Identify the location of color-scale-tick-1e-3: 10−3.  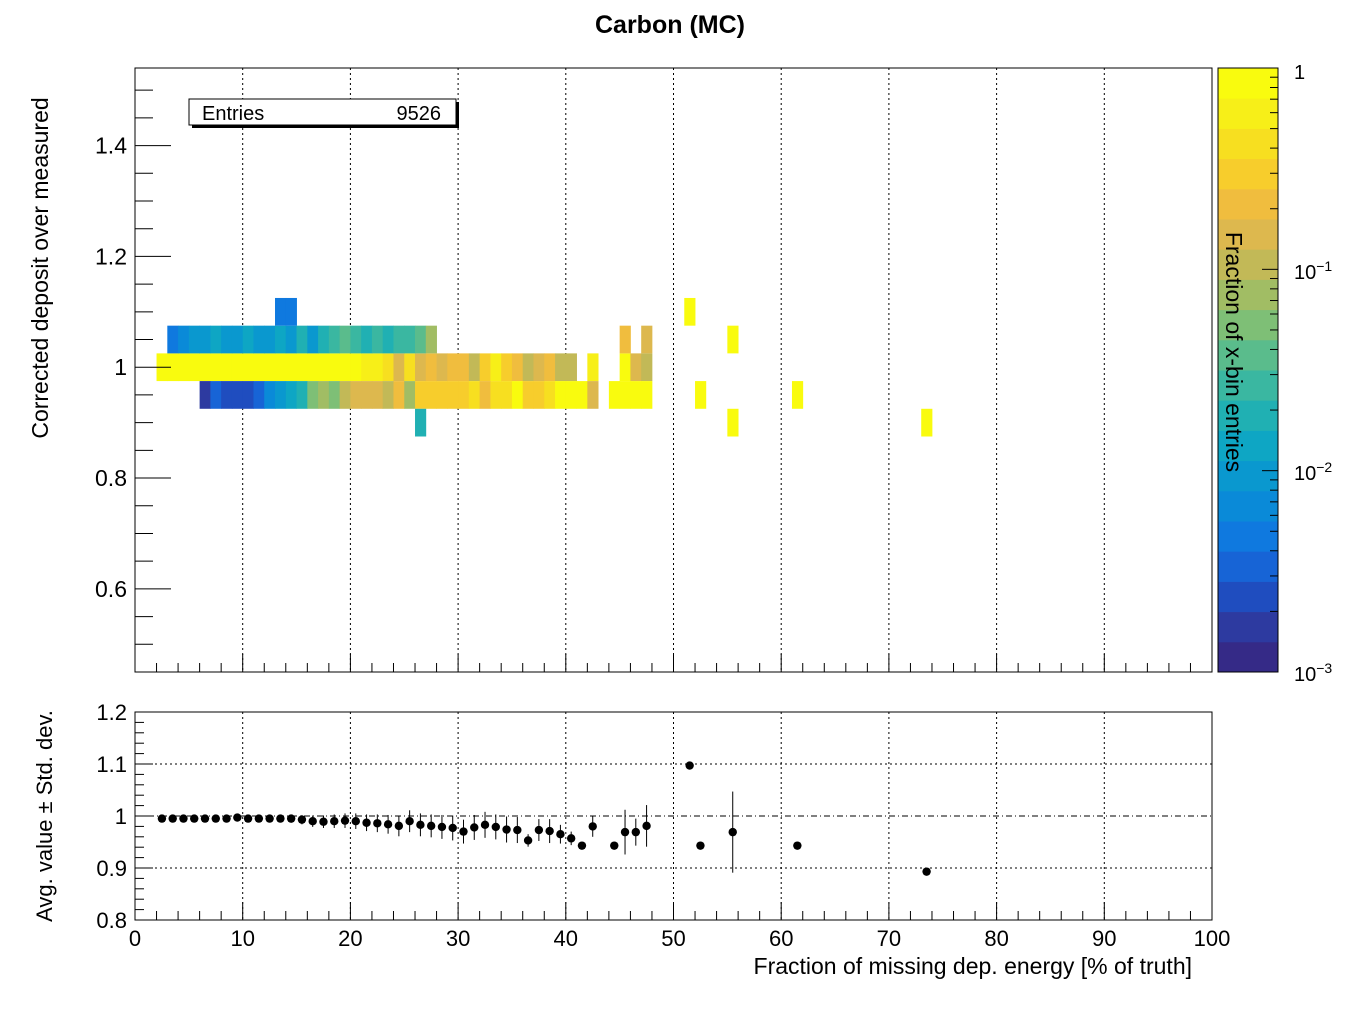
(1313, 673).